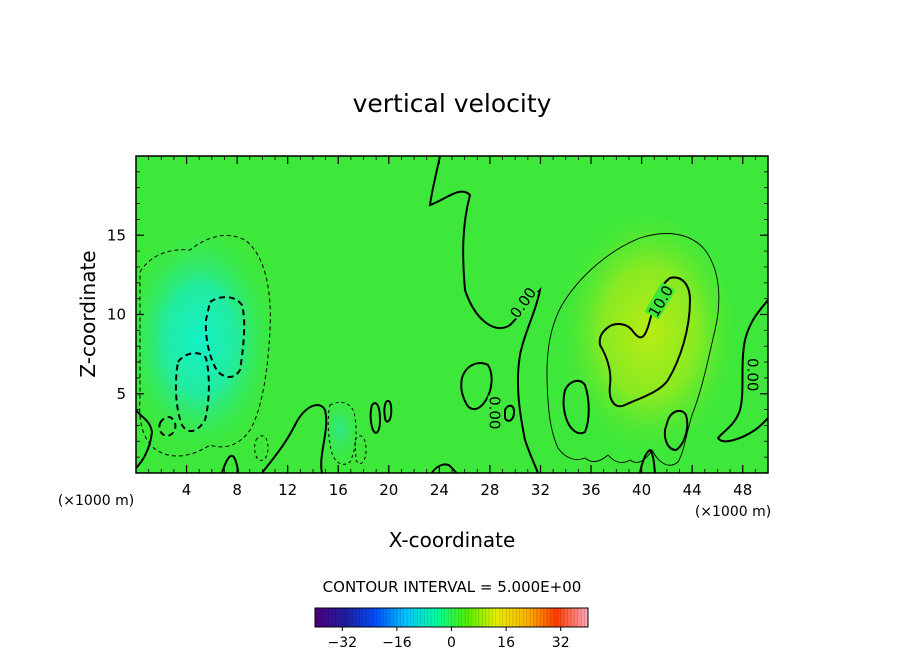 This screenshot has width=904, height=654. I want to click on x-unit-right: (×1000 m), so click(733, 512).